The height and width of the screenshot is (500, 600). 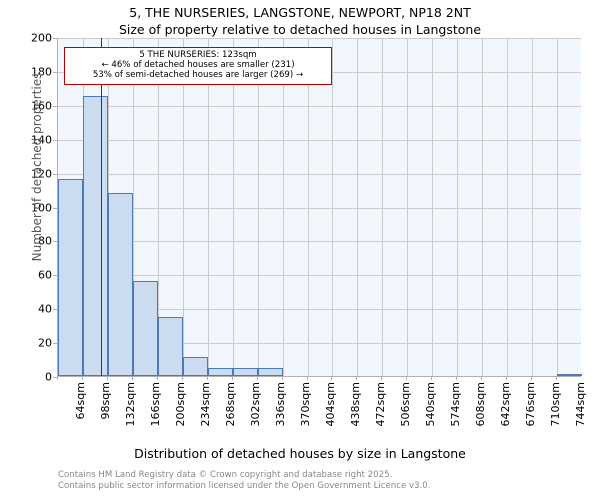 I want to click on y-axis-title: Number of detached properties, so click(x=37, y=167).